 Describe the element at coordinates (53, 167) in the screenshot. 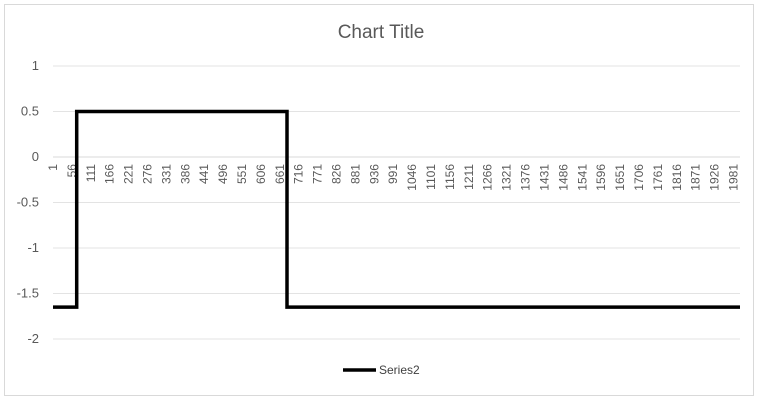

I see `x-tick-label: 1` at that location.